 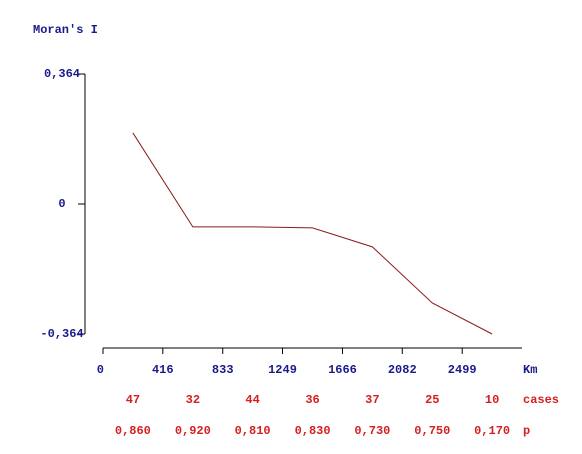 What do you see at coordinates (61, 334) in the screenshot?
I see `y-tick-label: -0,364` at bounding box center [61, 334].